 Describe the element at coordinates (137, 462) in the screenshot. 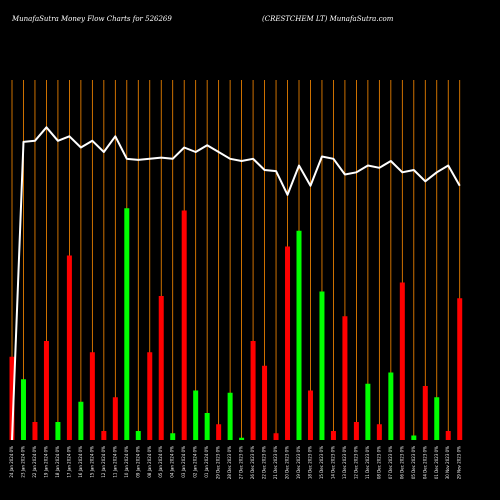

I see `x-tick-label: 09 Jan 2024 0%` at that location.